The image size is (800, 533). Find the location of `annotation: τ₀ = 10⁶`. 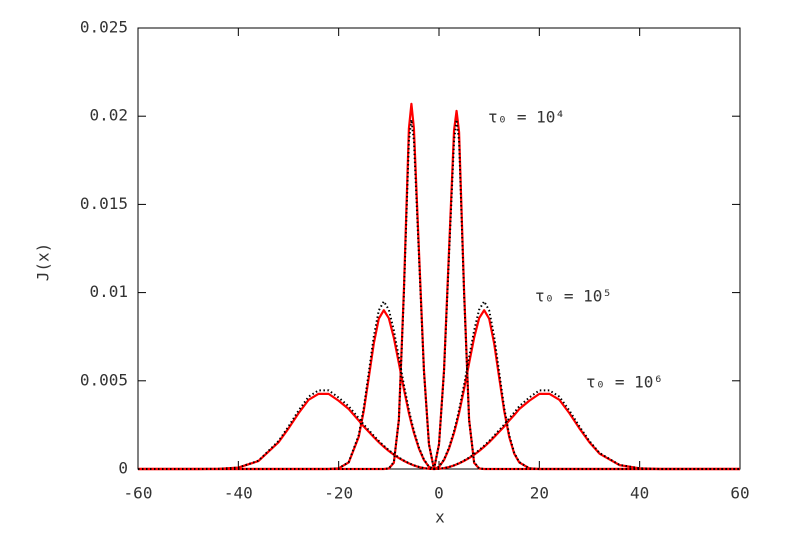

annotation: τ₀ = 10⁶ is located at coordinates (624, 382).